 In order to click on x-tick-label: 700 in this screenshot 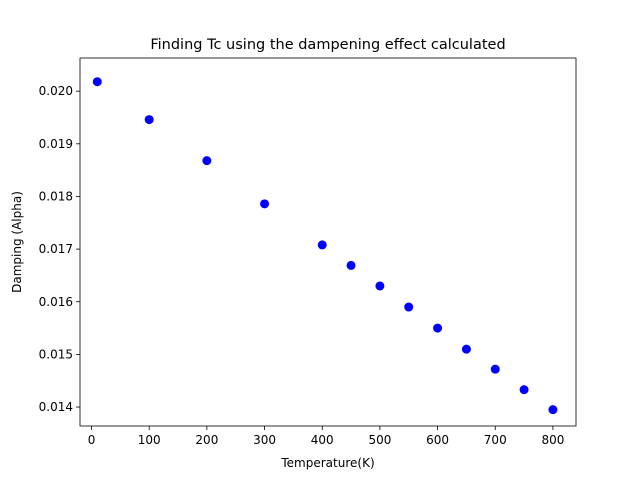, I will do `click(495, 440)`.